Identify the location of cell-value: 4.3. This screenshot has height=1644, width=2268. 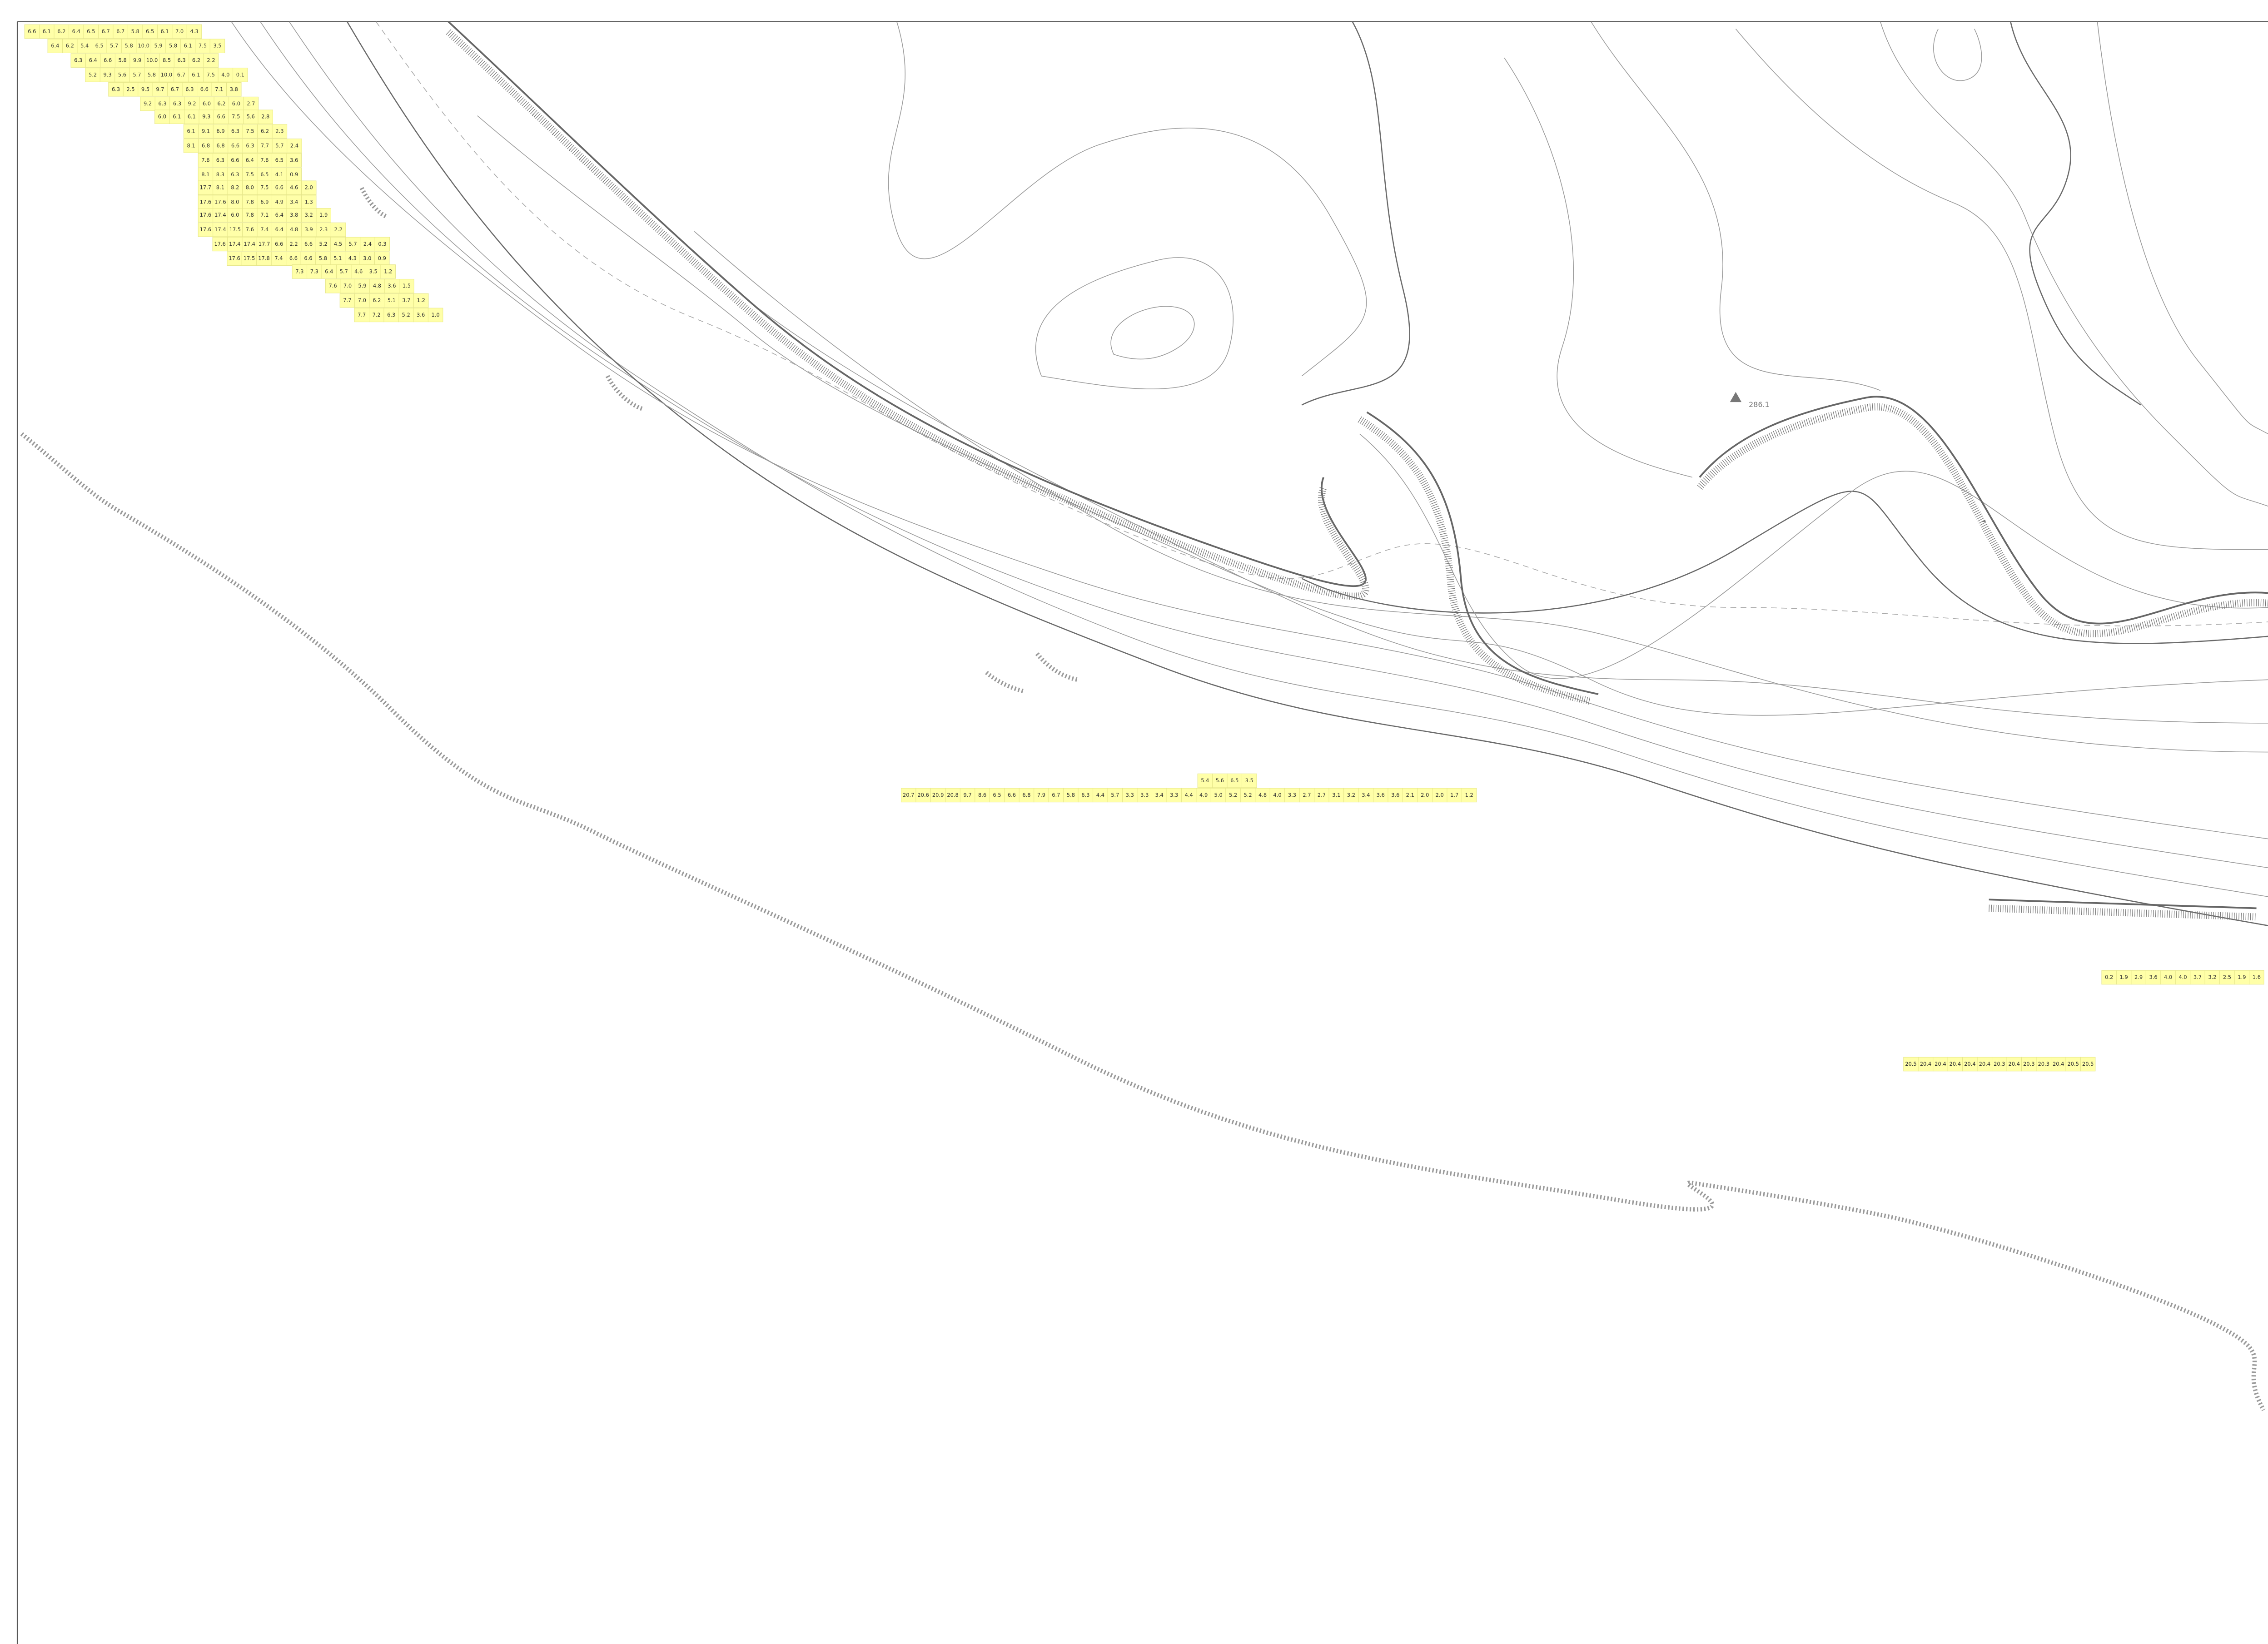
(352, 258).